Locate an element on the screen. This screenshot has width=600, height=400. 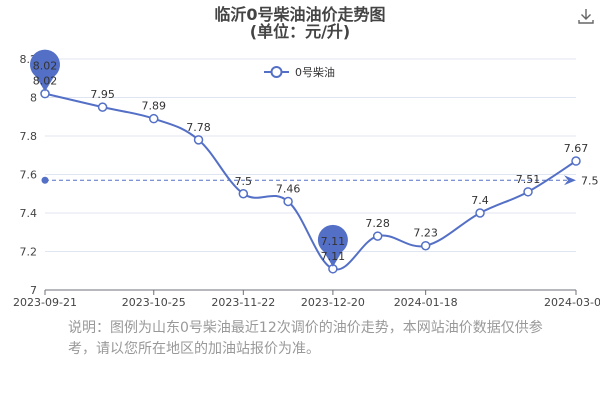
legend-marker is located at coordinates (276, 72).